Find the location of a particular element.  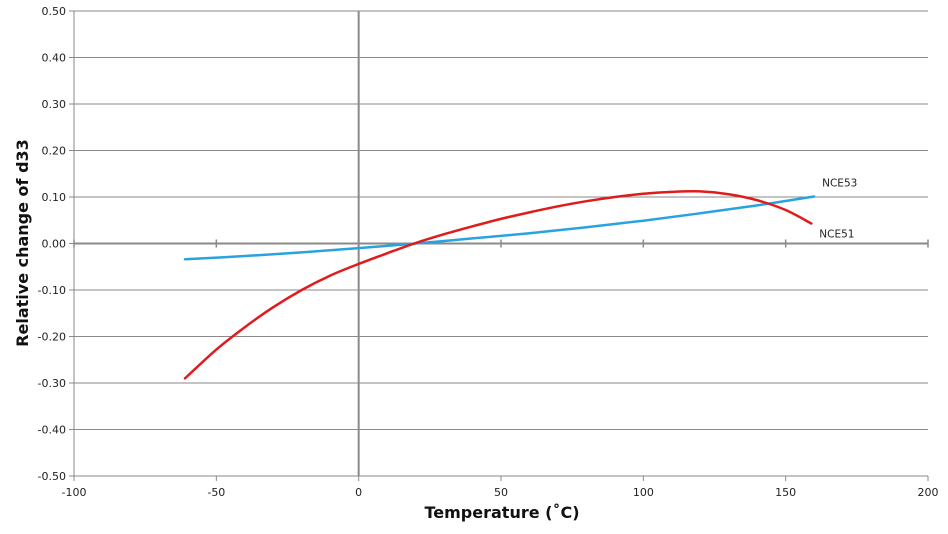

y-tick-label: -0.40 is located at coordinates (52, 430).